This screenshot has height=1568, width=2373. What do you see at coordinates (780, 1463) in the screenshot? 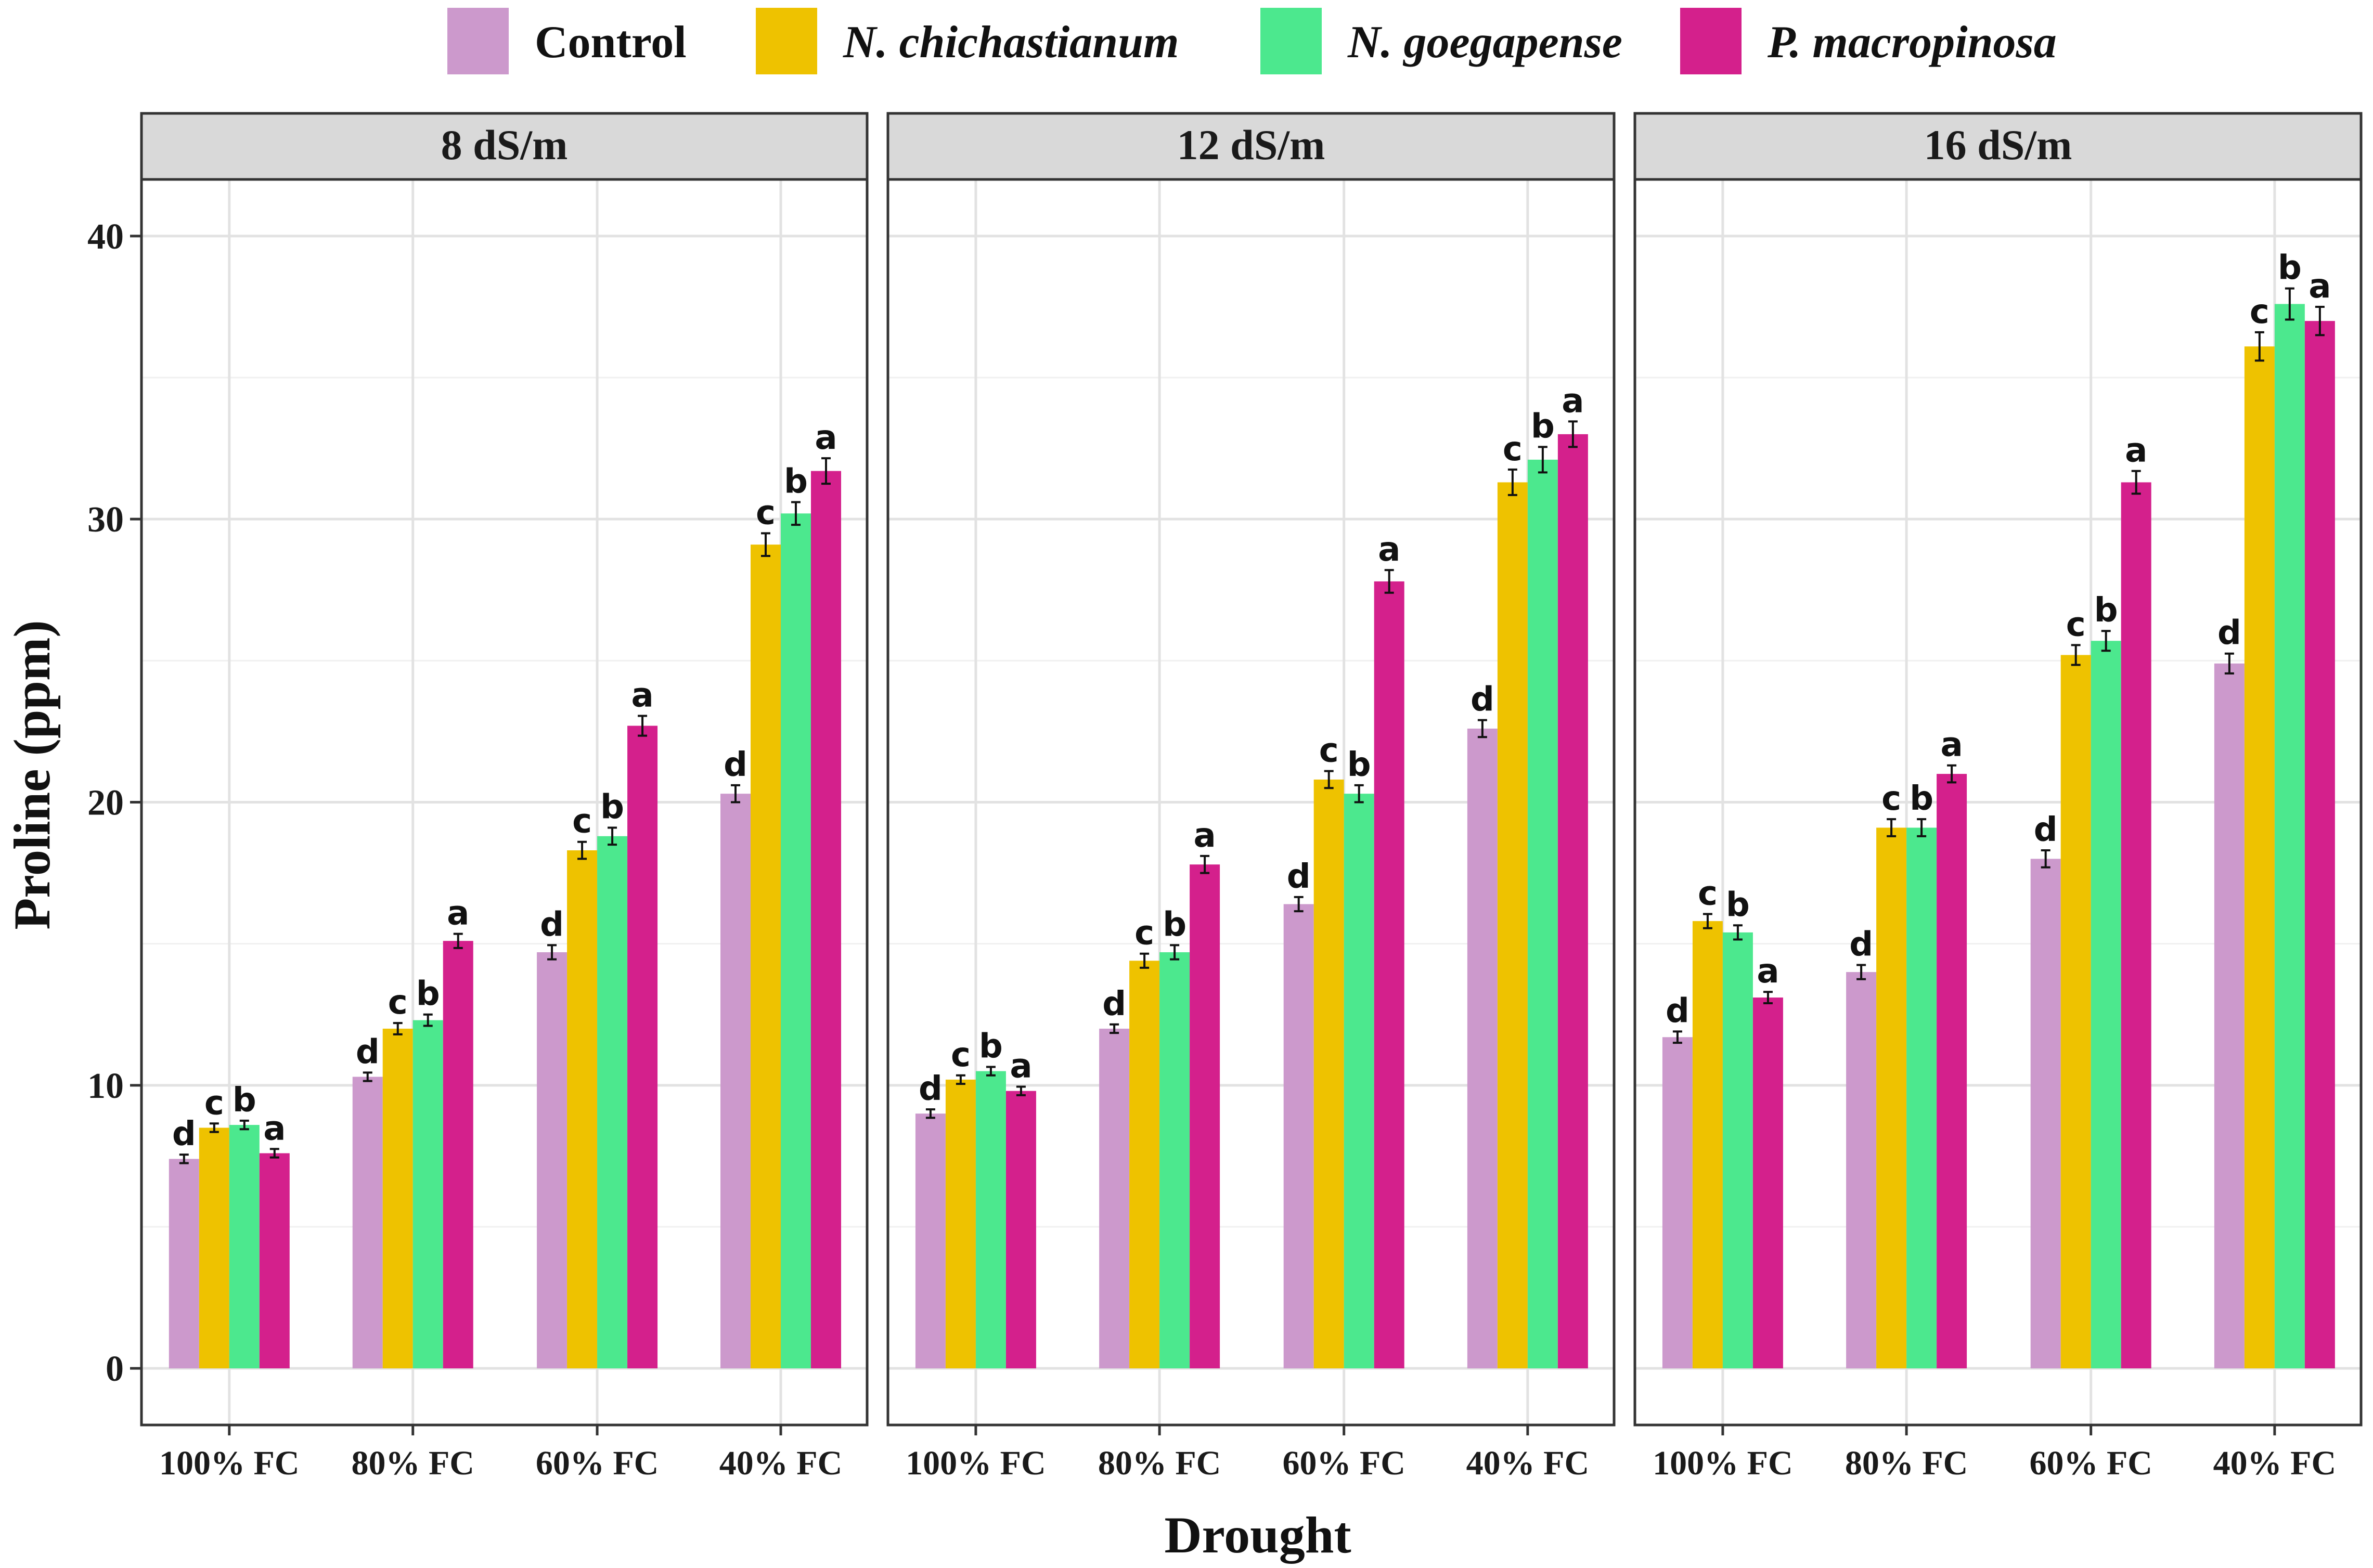
I see `x-tick-label: 40% FC` at bounding box center [780, 1463].